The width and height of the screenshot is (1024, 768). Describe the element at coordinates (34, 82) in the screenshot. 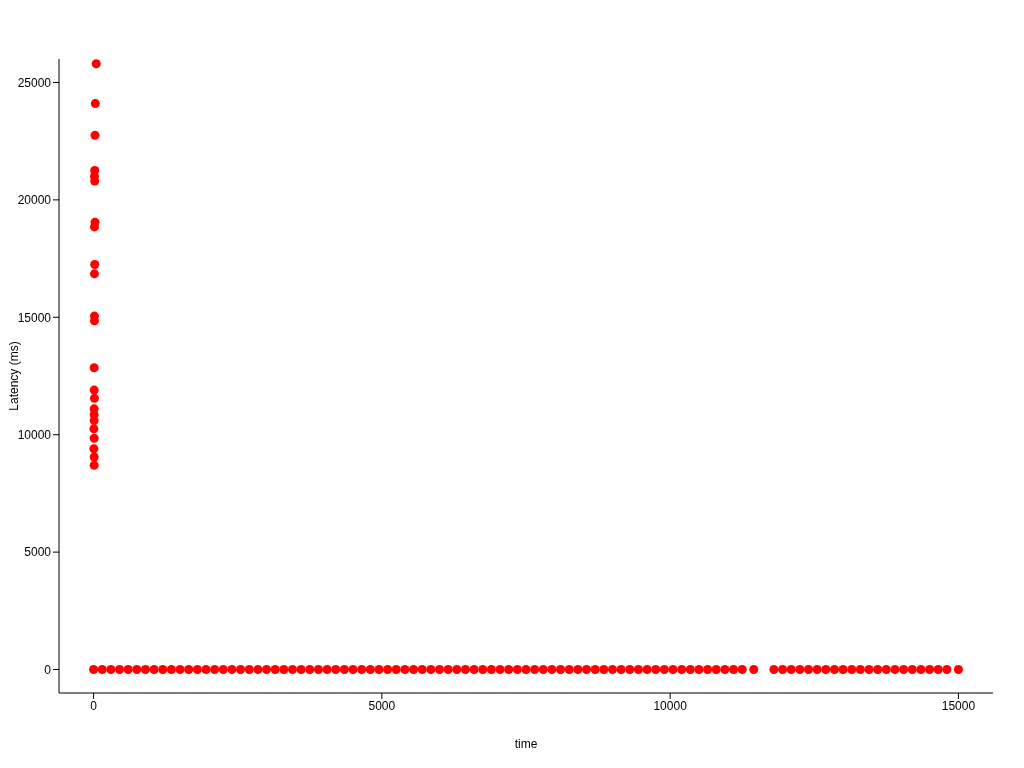

I see `y-tick-label: 25000` at that location.